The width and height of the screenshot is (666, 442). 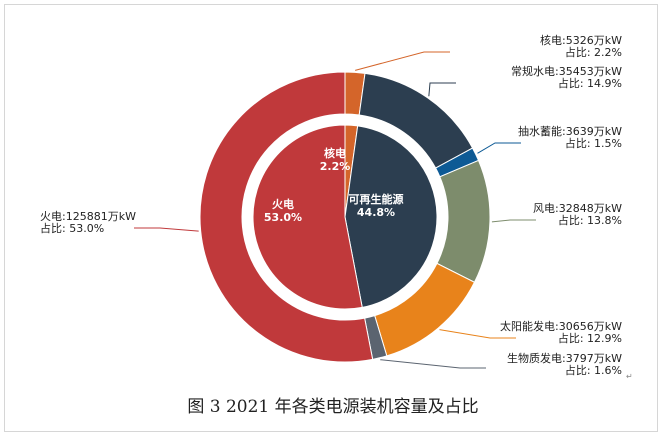 What do you see at coordinates (335, 166) in the screenshot?
I see `inner-label-percent-0: 2.2%` at bounding box center [335, 166].